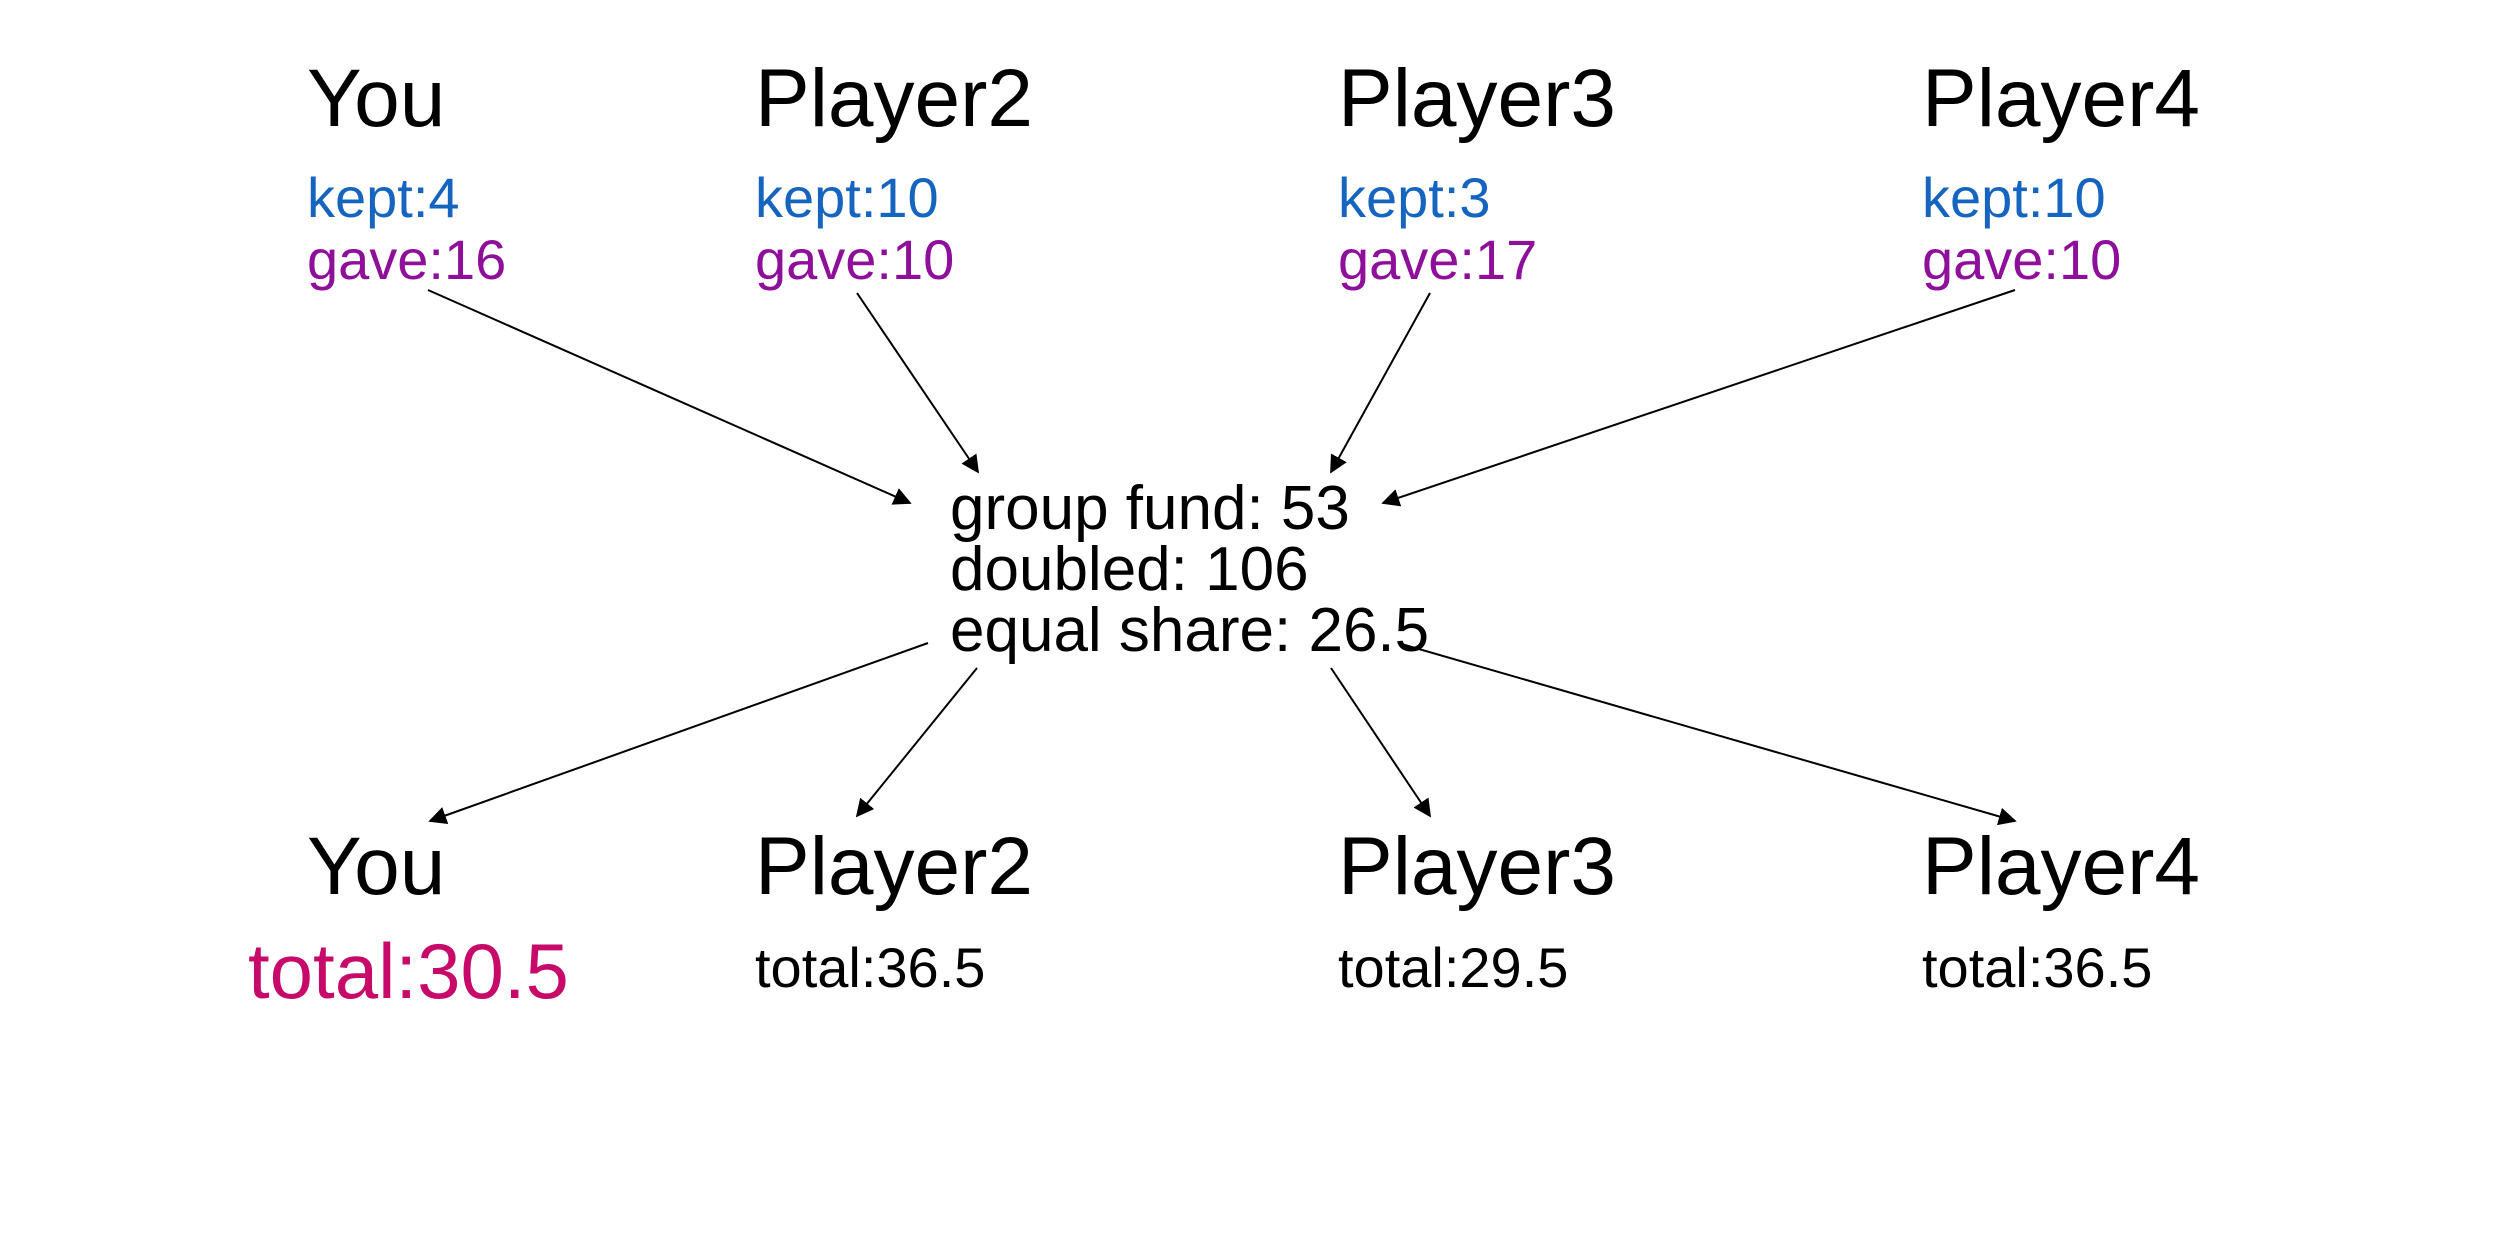  Describe the element at coordinates (1453, 967) in the screenshot. I see `result-total: total:29.5` at that location.